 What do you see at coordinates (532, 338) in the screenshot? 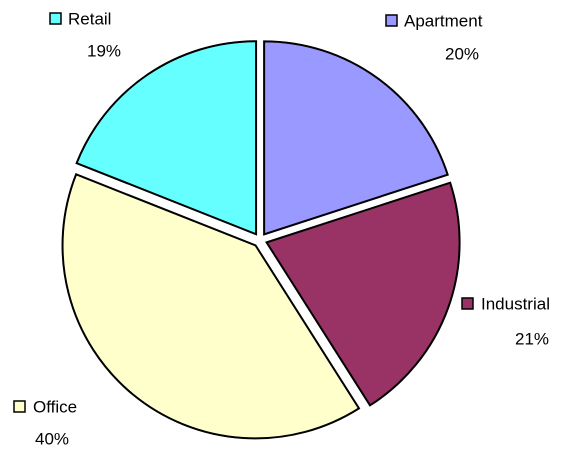
I see `slice-percent: 21%` at bounding box center [532, 338].